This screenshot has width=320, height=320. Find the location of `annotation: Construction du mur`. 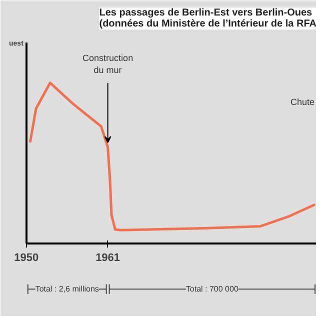

annotation: Construction du mur is located at coordinates (108, 63).